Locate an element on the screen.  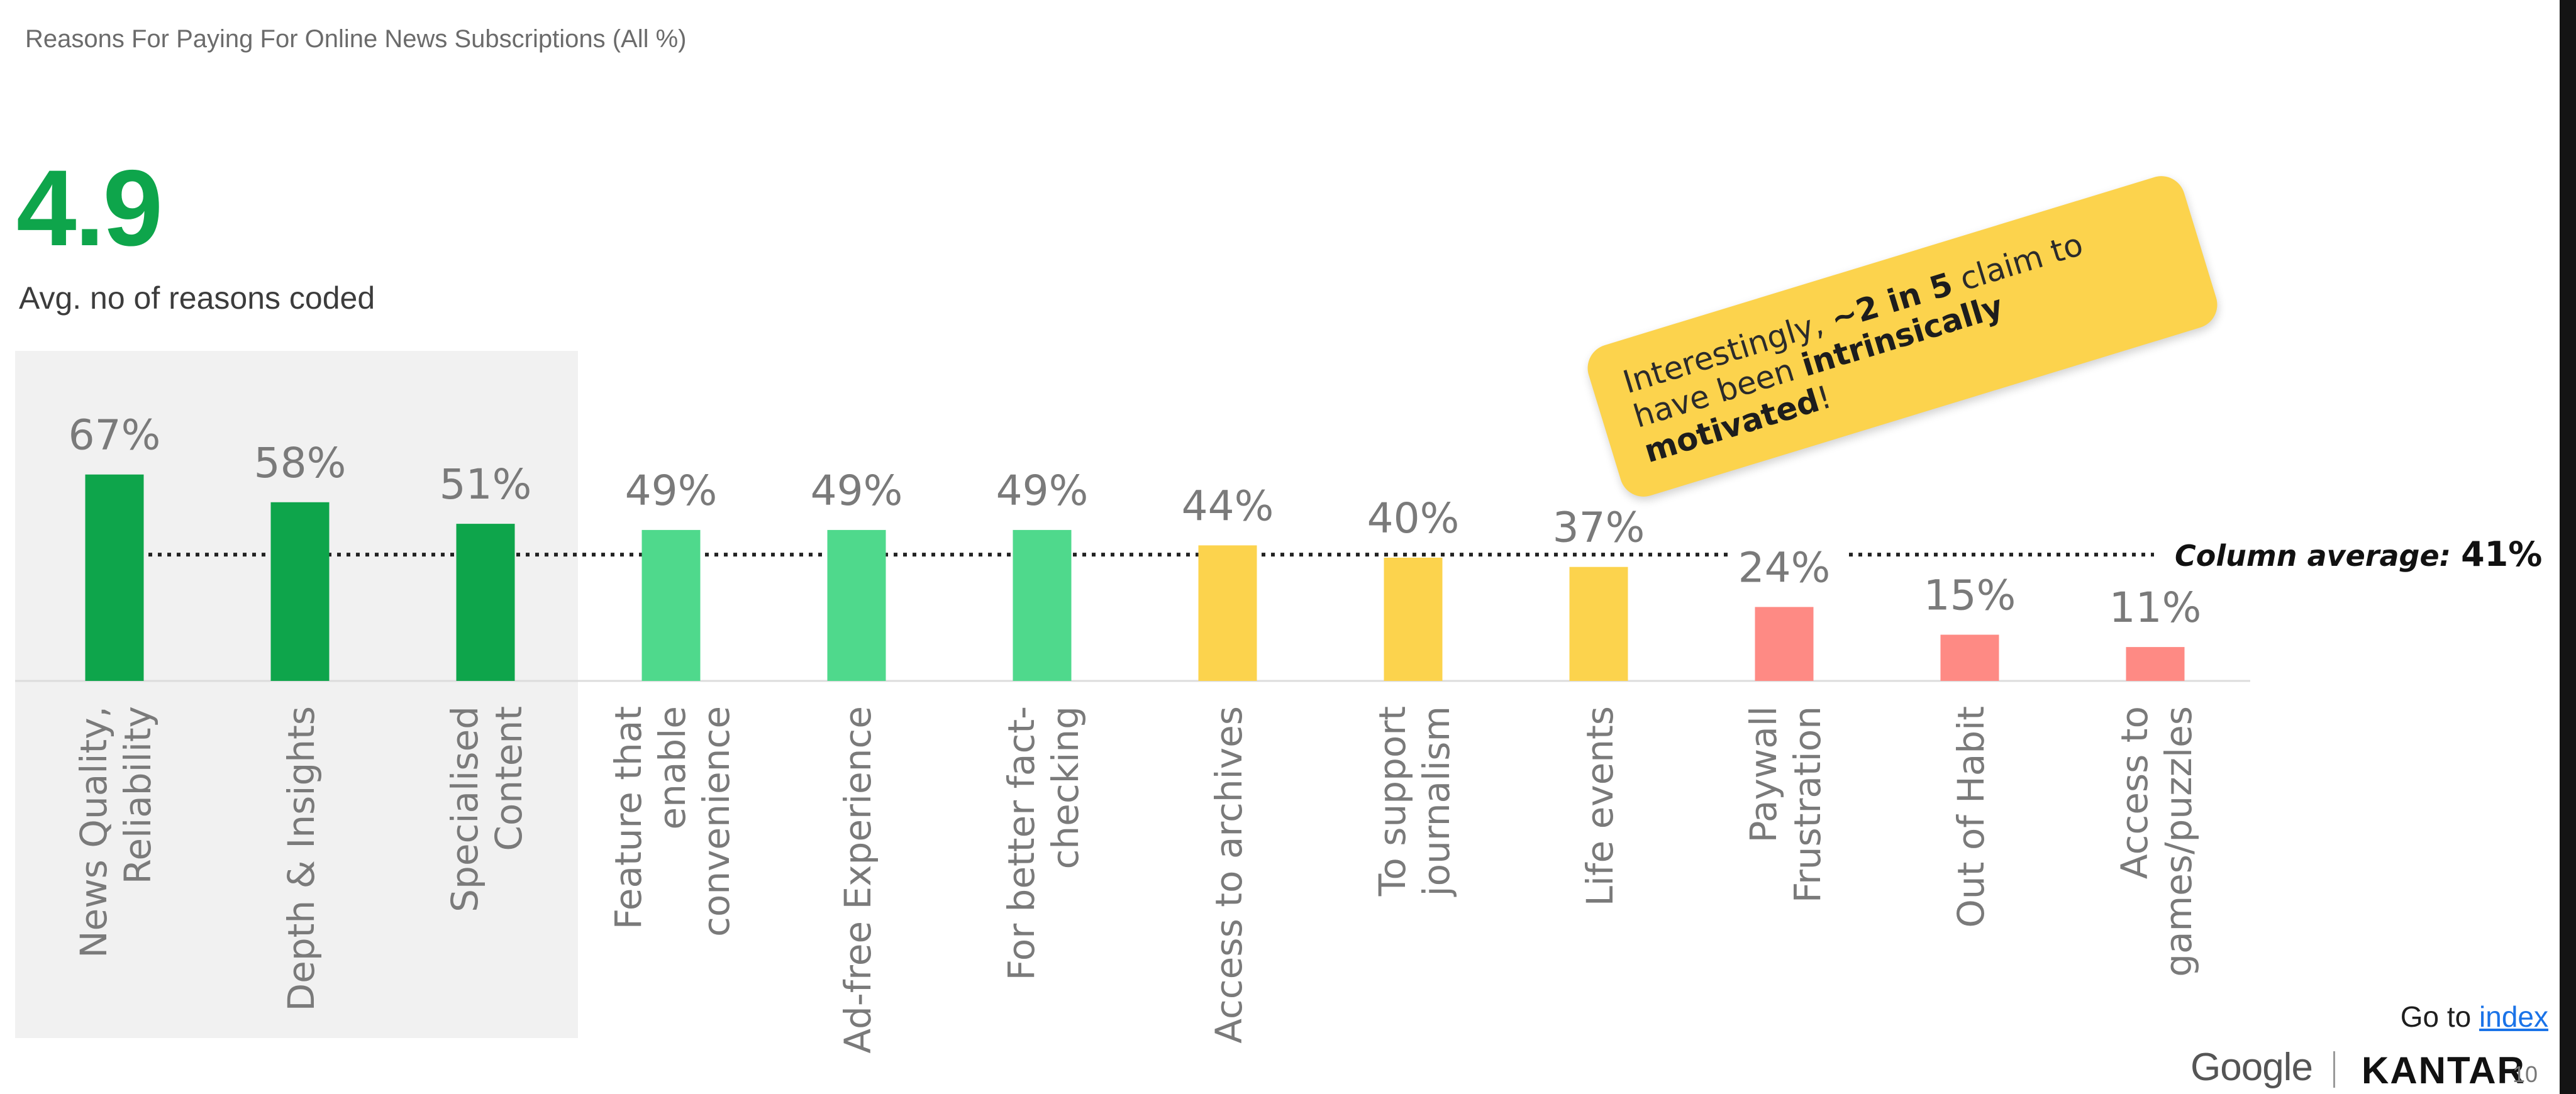
category-label-line: Content is located at coordinates (508, 778).